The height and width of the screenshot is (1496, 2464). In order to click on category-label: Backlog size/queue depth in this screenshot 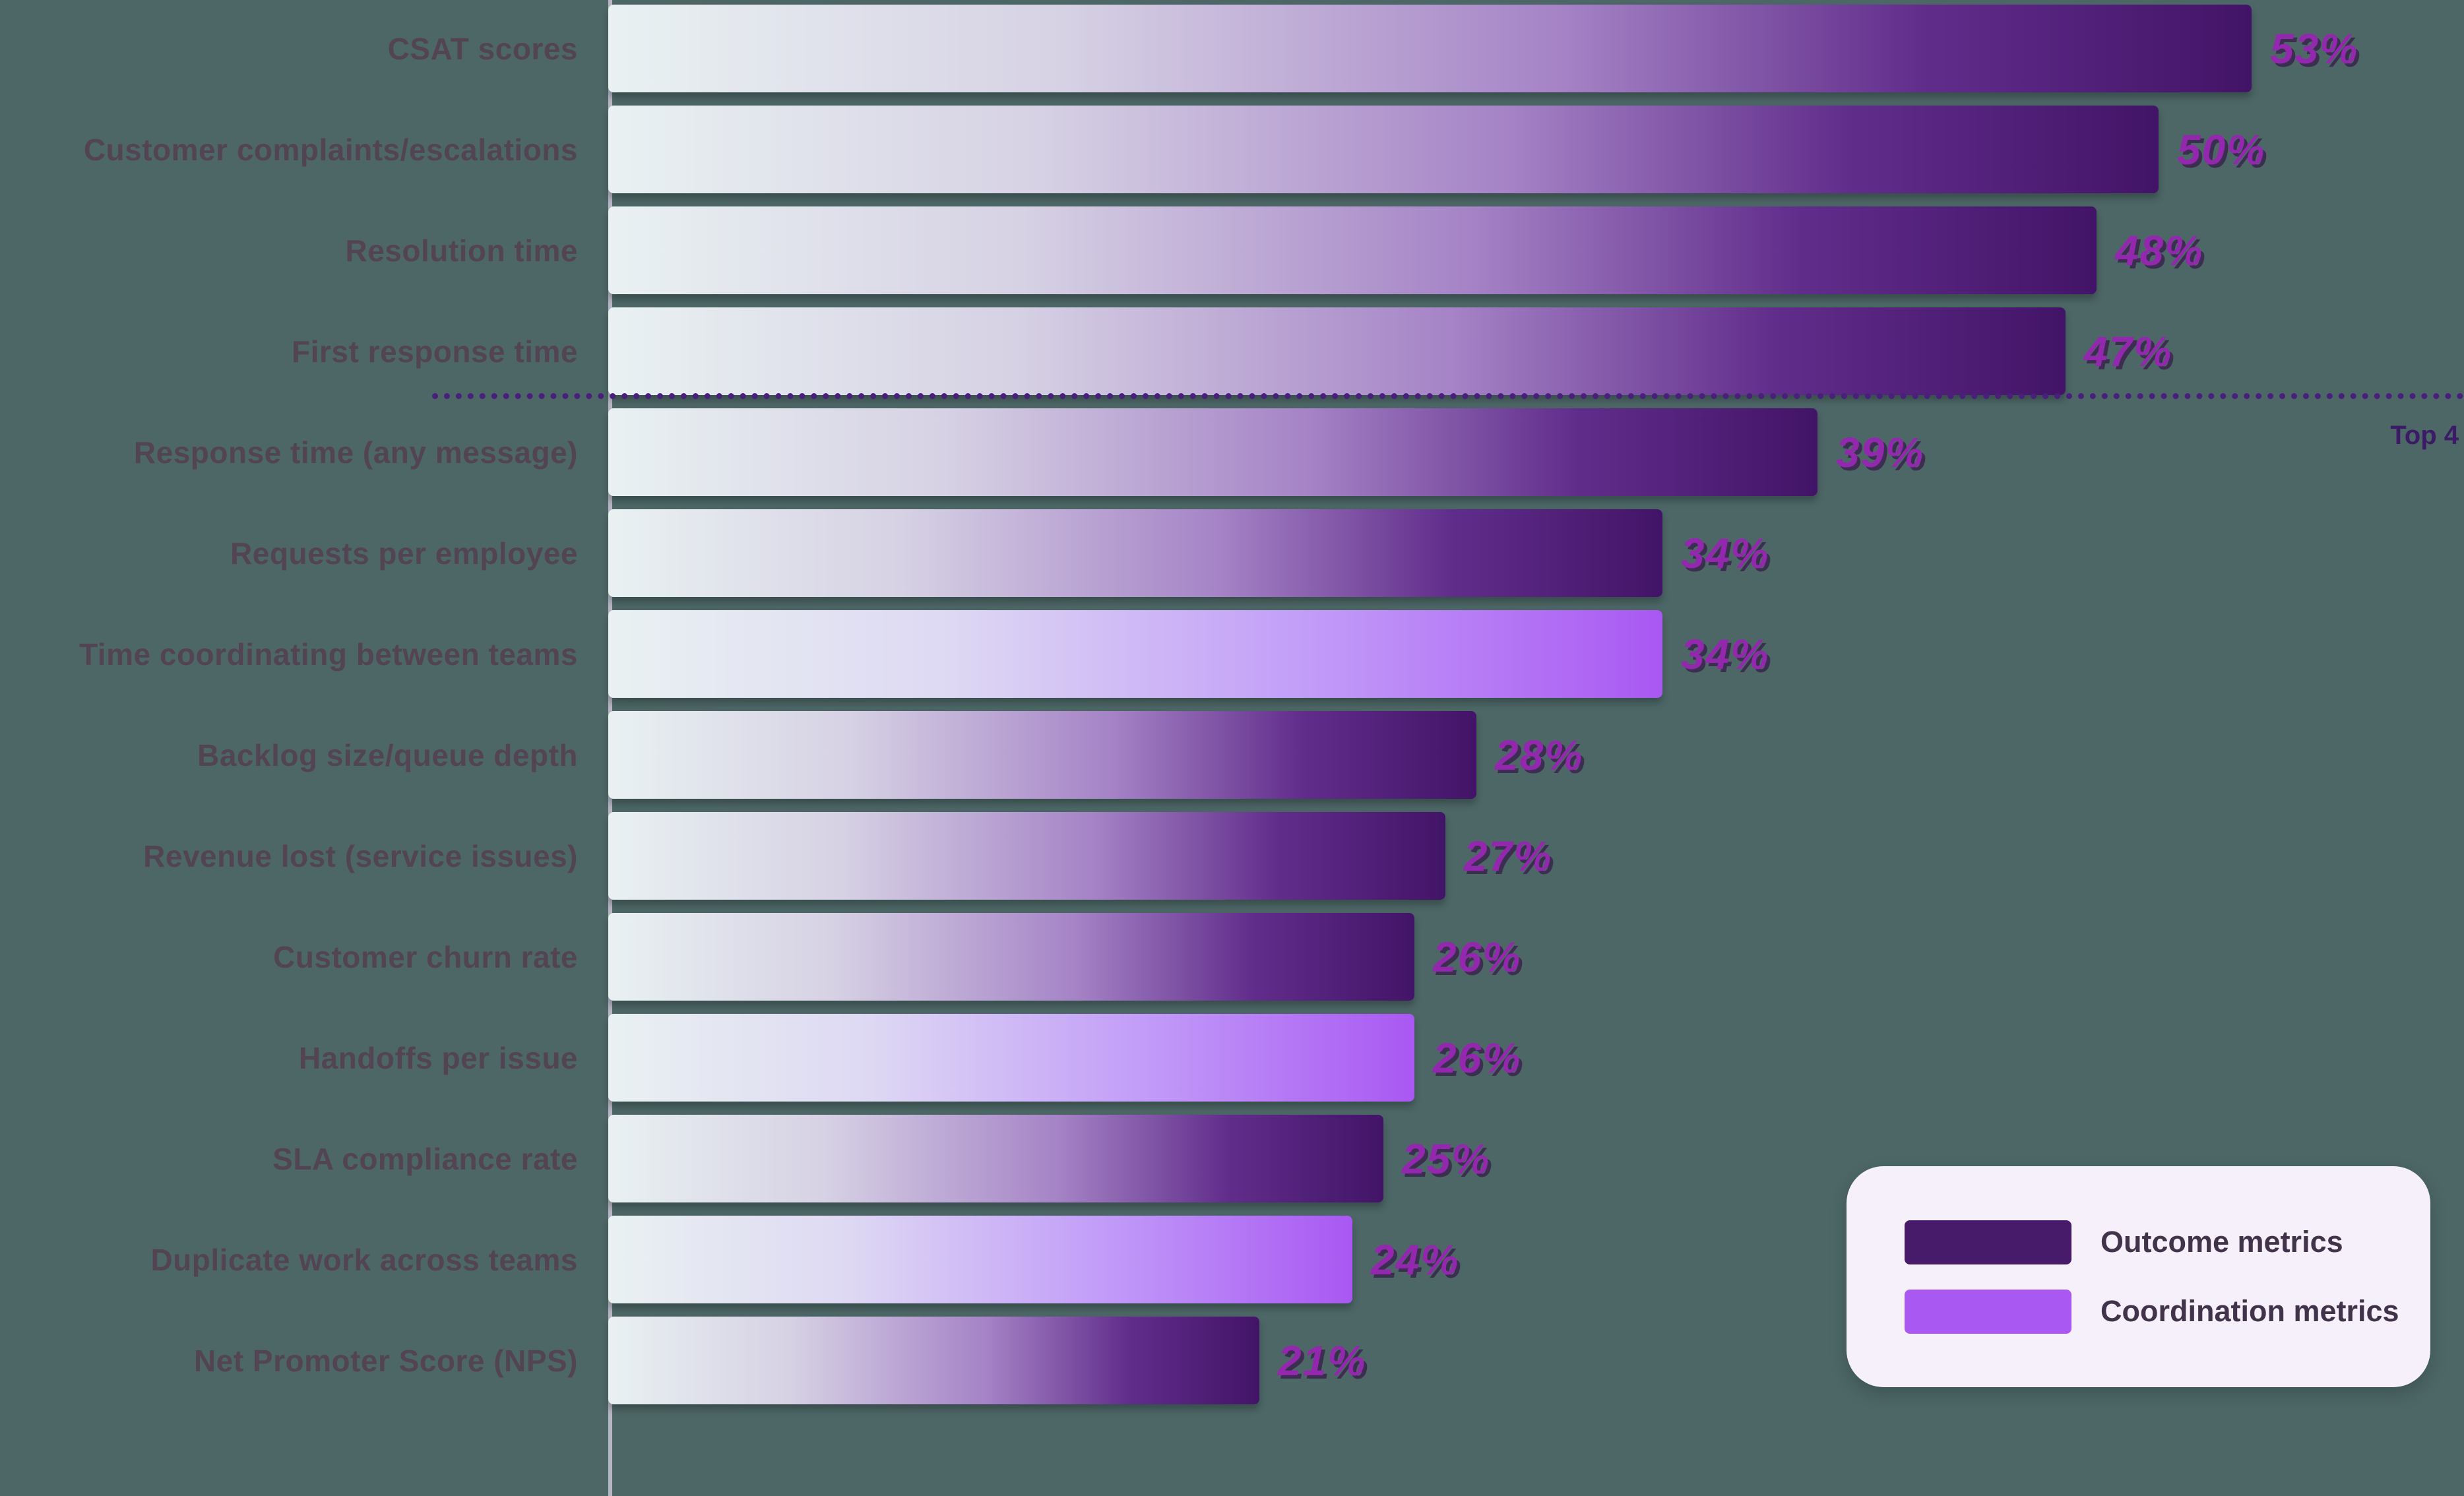, I will do `click(387, 754)`.